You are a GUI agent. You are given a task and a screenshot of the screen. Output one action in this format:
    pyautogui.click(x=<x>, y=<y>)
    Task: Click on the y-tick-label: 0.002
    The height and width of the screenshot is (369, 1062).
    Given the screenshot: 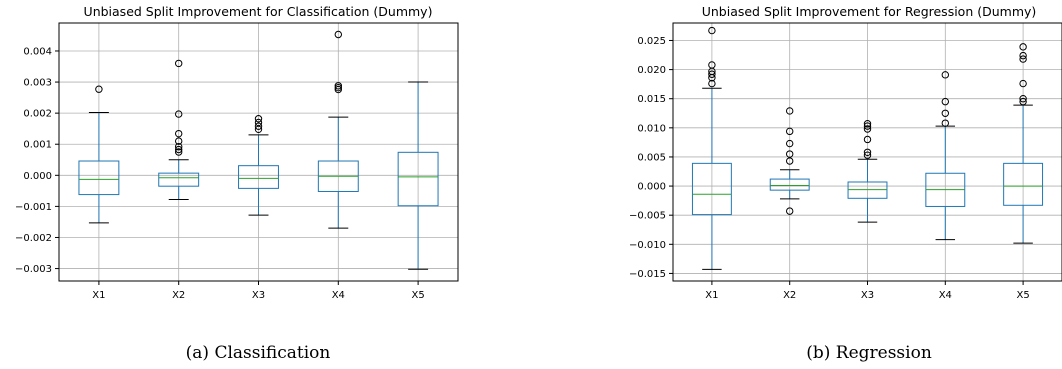 What is the action you would take?
    pyautogui.click(x=37, y=114)
    